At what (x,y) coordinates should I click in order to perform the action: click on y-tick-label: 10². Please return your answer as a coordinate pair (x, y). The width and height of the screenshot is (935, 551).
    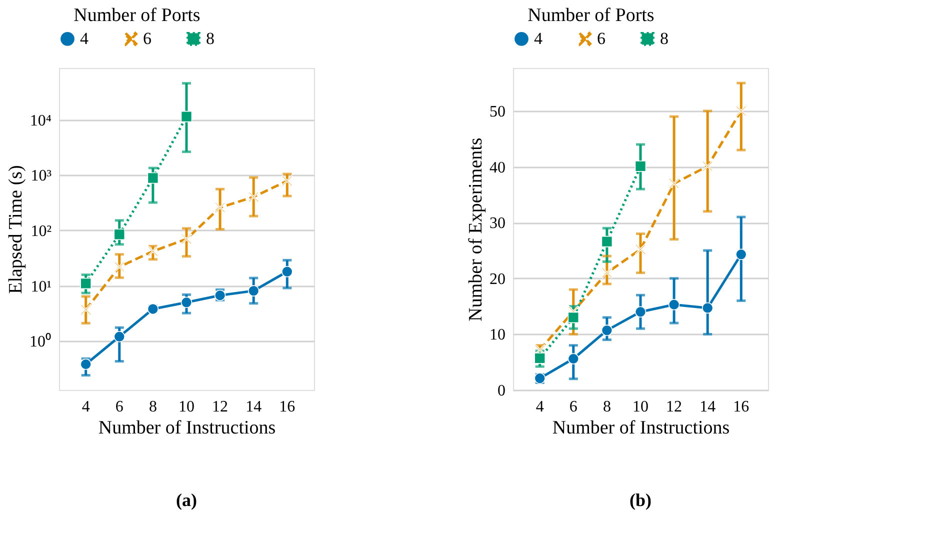
    Looking at the image, I should click on (41, 231).